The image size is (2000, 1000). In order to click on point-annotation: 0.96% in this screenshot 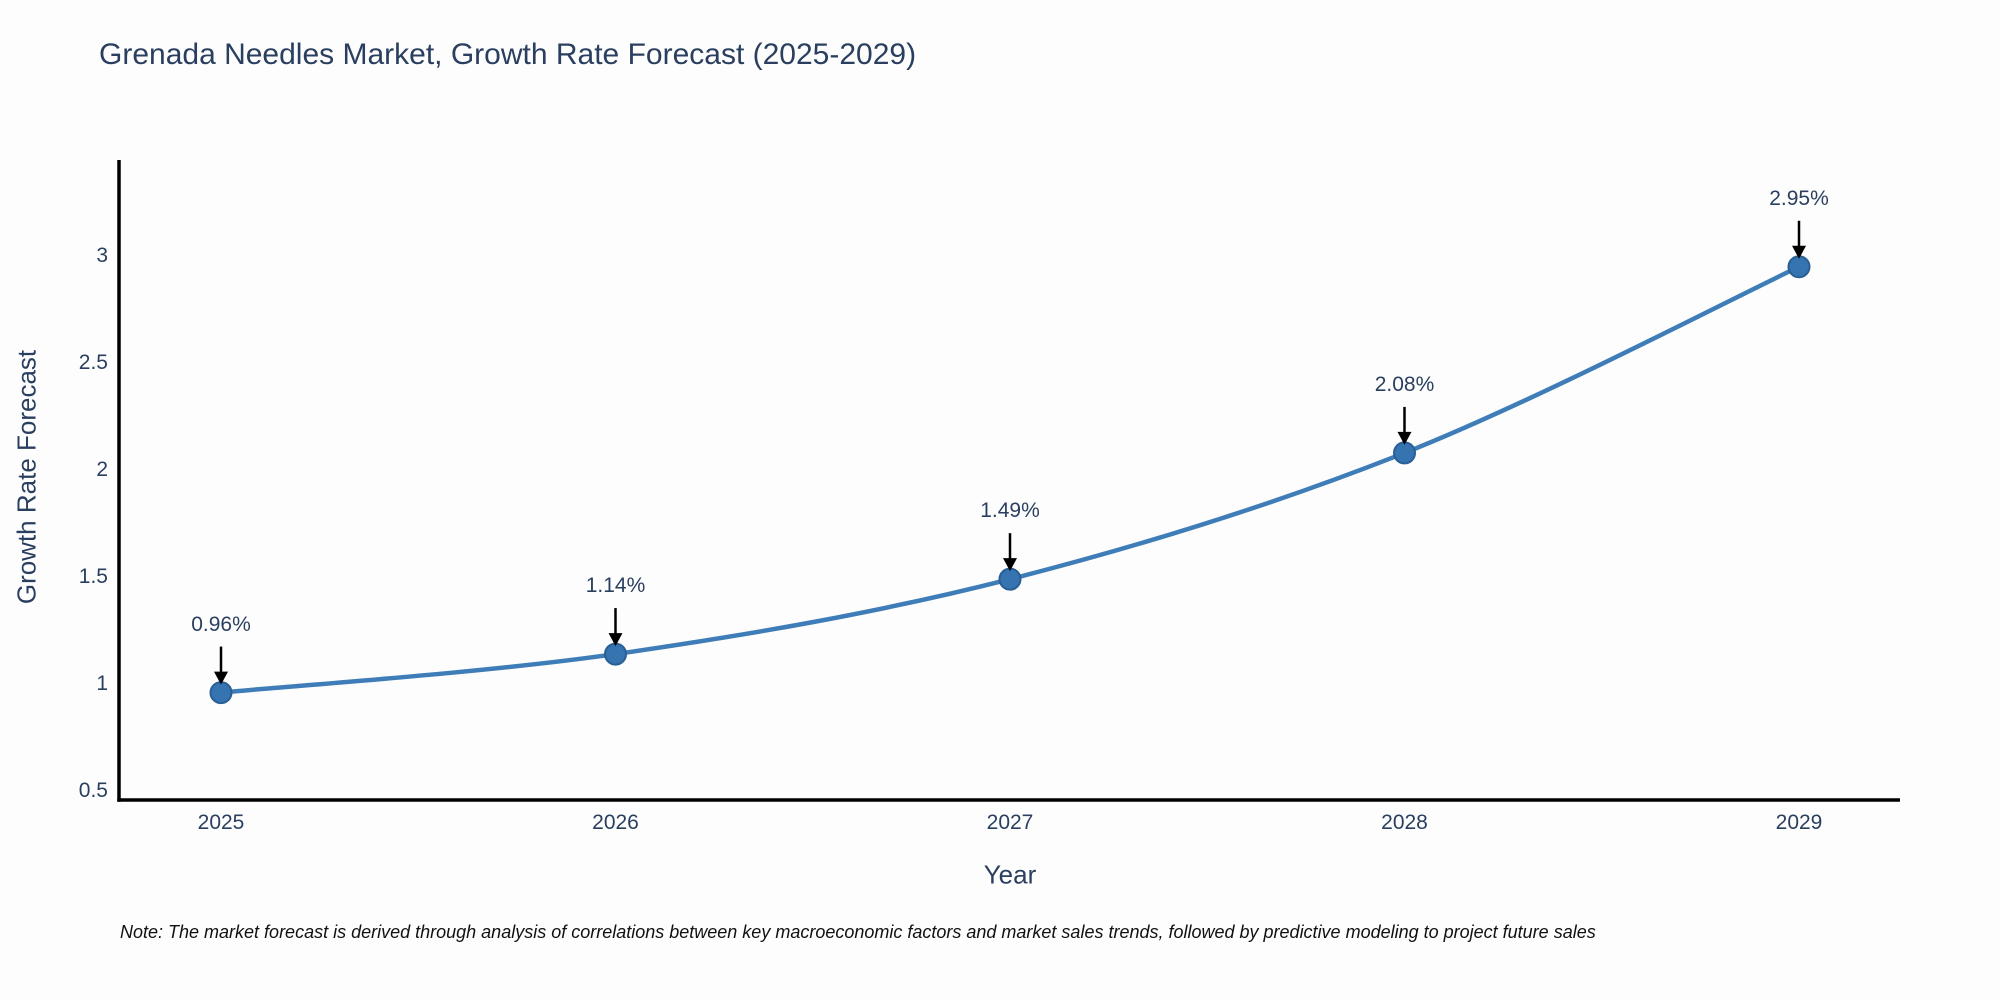, I will do `click(221, 624)`.